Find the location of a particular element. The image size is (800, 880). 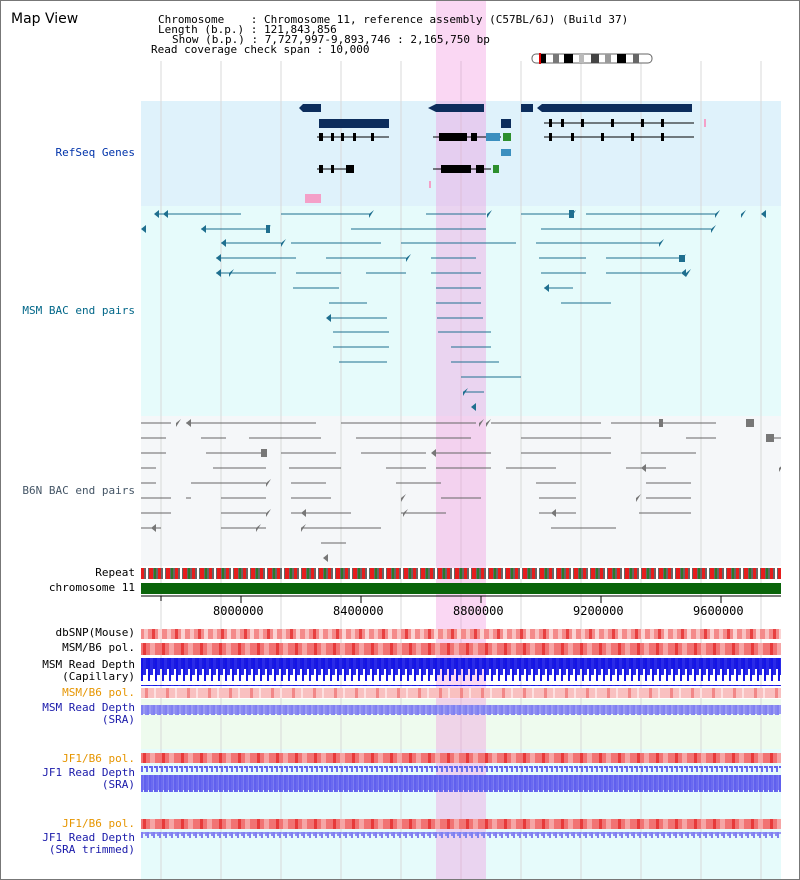

track-label-msm-depth-cap: MSM Read Depth is located at coordinates (88, 664).